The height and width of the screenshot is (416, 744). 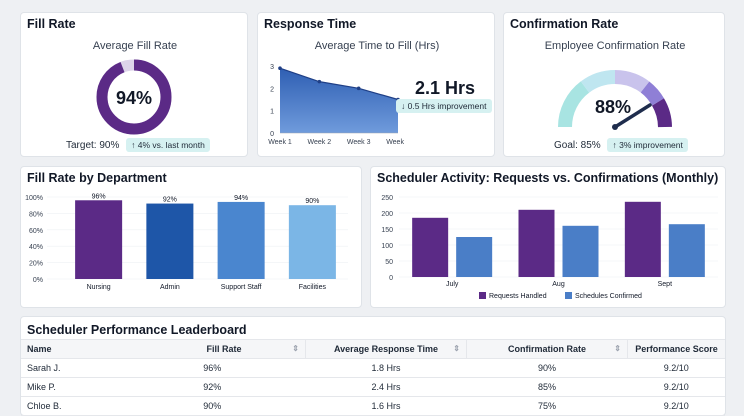 What do you see at coordinates (387, 198) in the screenshot?
I see `y-tick-label: 250` at bounding box center [387, 198].